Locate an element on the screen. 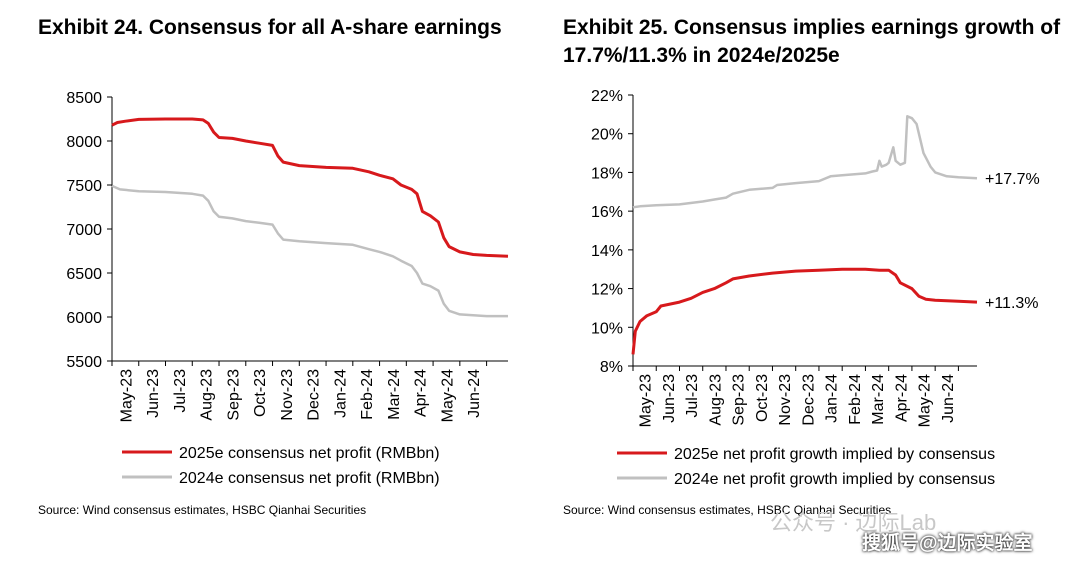 This screenshot has width=1080, height=562. ex25-y-tick-label: 16% is located at coordinates (607, 212).